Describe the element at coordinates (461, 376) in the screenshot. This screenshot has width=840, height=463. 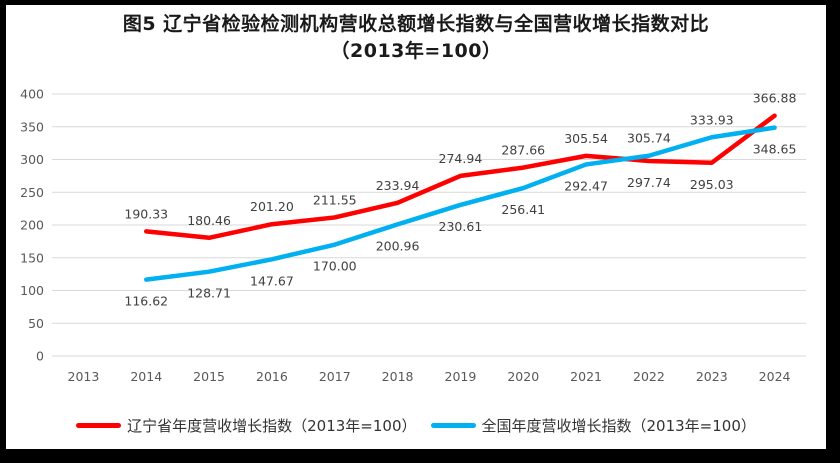
I see `x-tick-label: 2019` at that location.